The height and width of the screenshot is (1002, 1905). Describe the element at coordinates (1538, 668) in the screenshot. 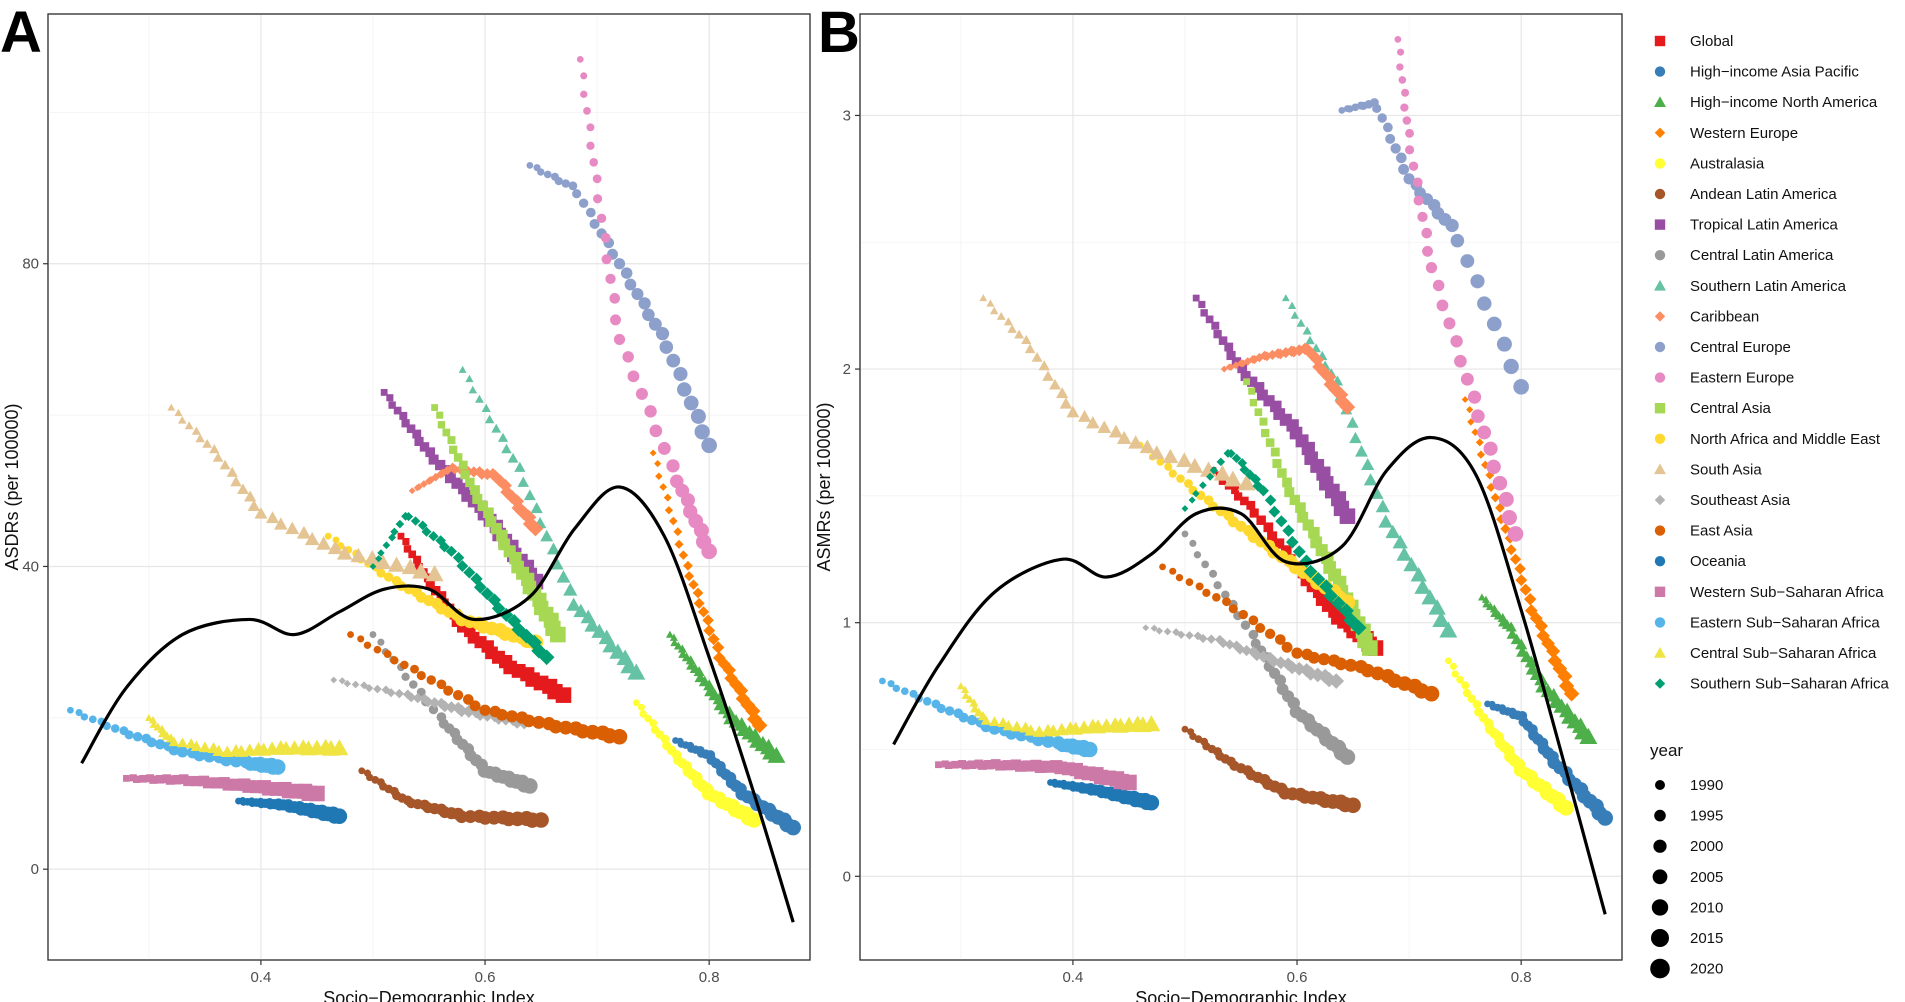

I see `panel-b-series-high-income-north-america` at that location.